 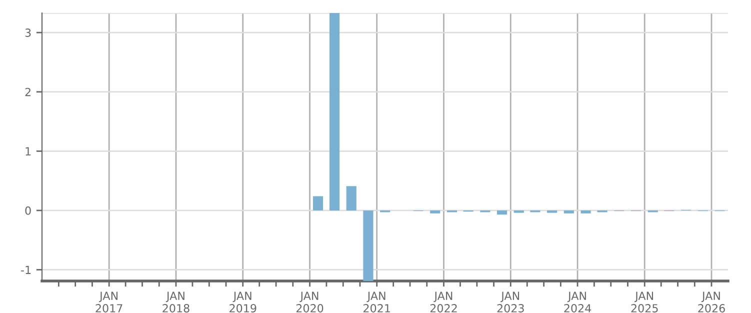 What do you see at coordinates (28, 32) in the screenshot?
I see `y-tick-label: 3` at bounding box center [28, 32].